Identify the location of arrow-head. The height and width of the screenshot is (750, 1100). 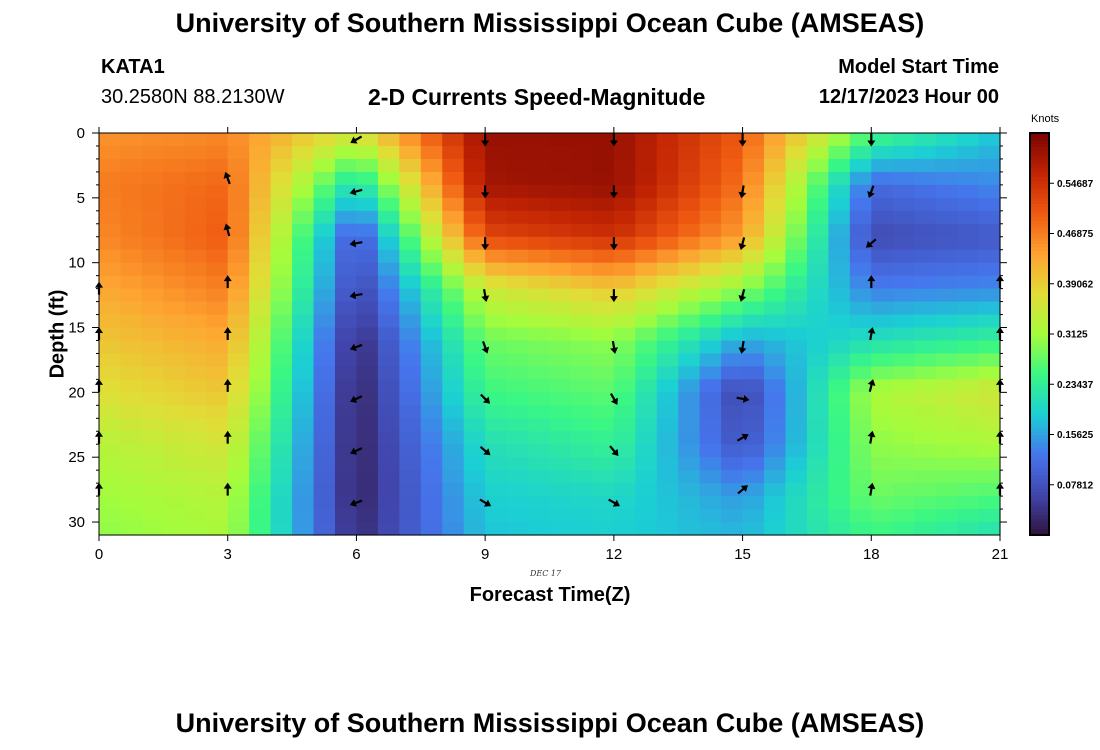
(353, 191).